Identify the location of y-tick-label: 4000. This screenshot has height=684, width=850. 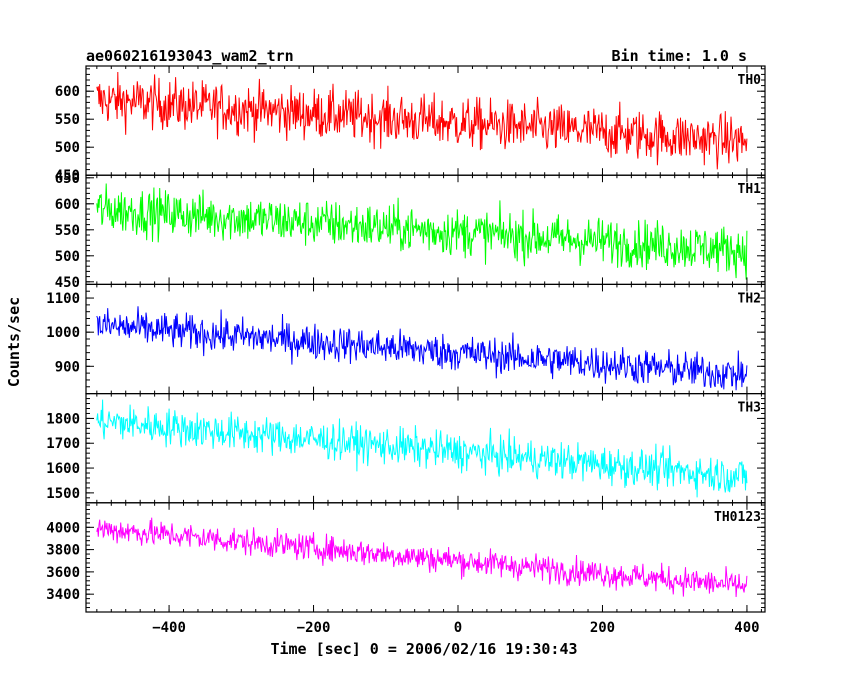
(63, 528).